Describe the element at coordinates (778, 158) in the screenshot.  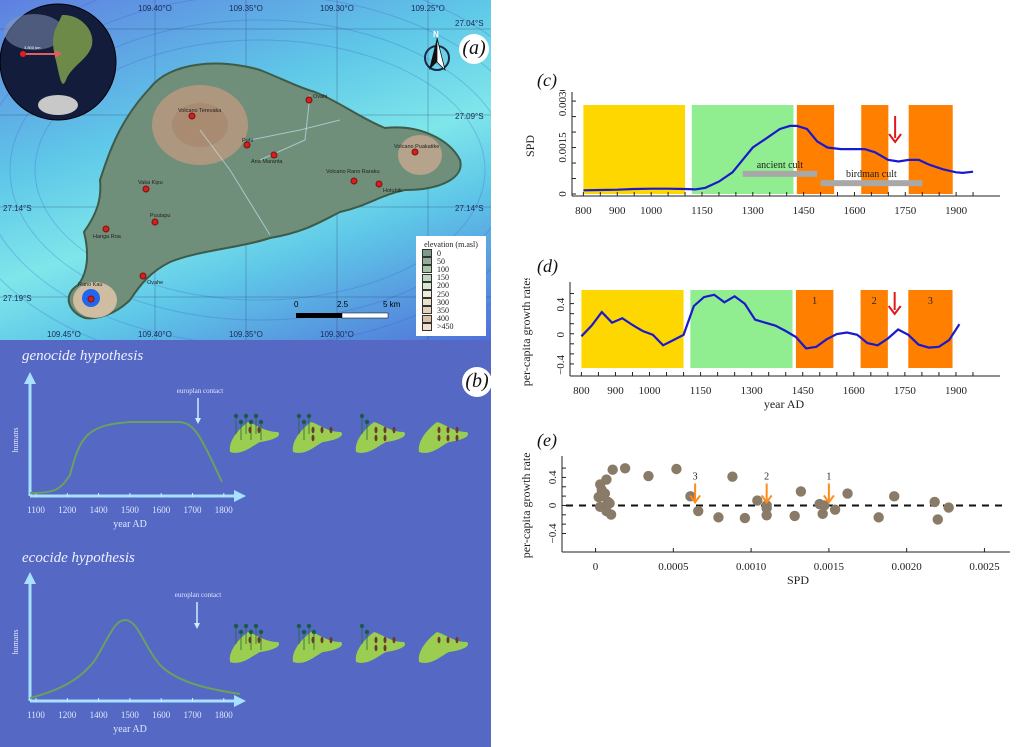
I see `data-series-line` at that location.